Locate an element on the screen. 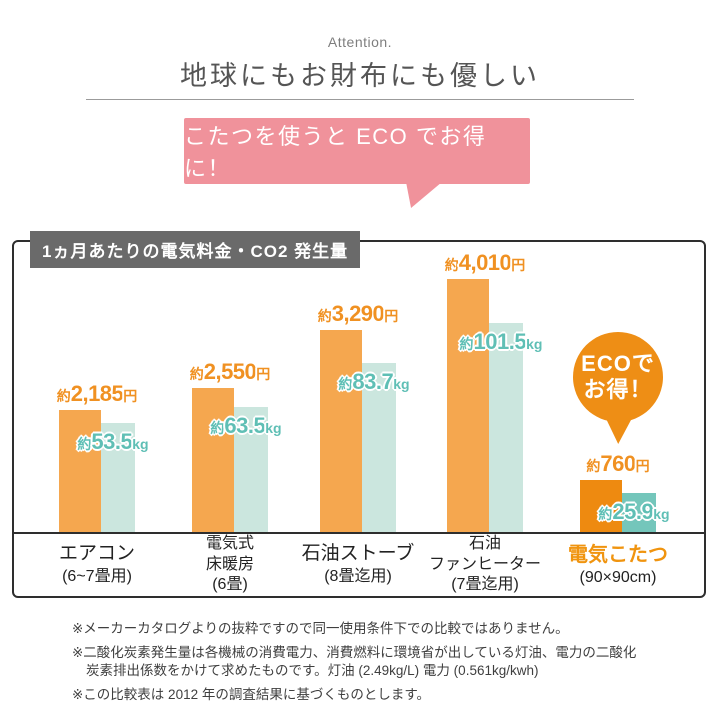 The height and width of the screenshot is (720, 720). category-size: (7畳迄用) is located at coordinates (485, 585).